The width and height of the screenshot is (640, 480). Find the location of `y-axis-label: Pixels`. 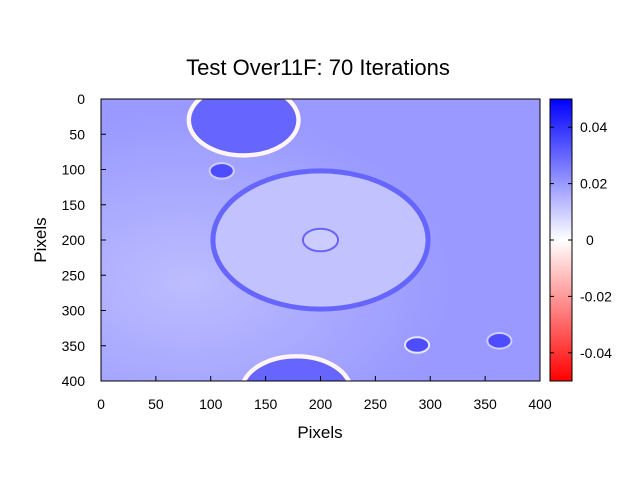

y-axis-label: Pixels is located at coordinates (40, 239).